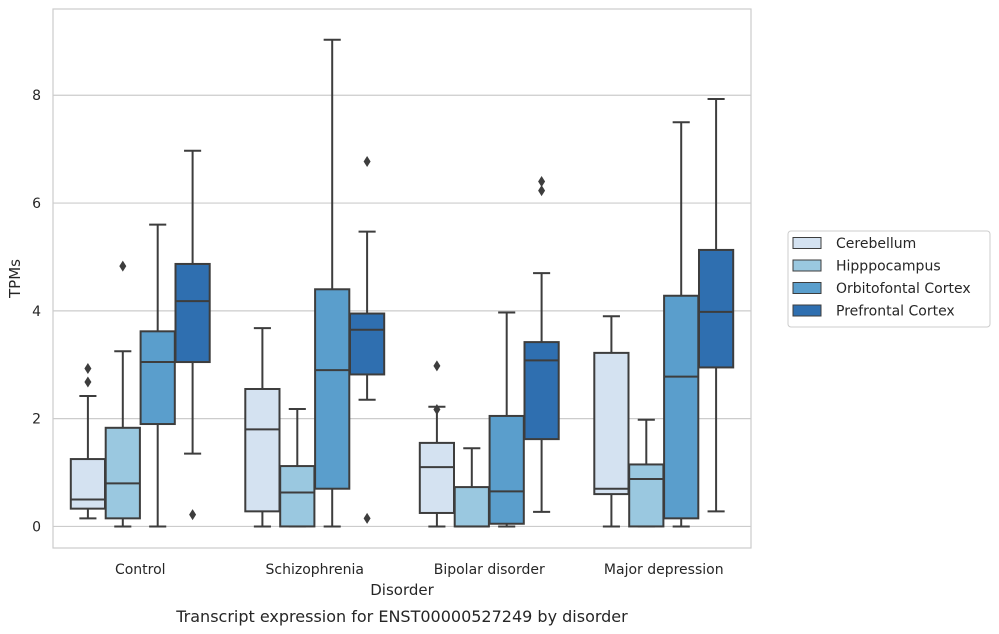 This screenshot has height=634, width=999. Describe the element at coordinates (15, 279) in the screenshot. I see `y-axis-label: TPMs` at that location.